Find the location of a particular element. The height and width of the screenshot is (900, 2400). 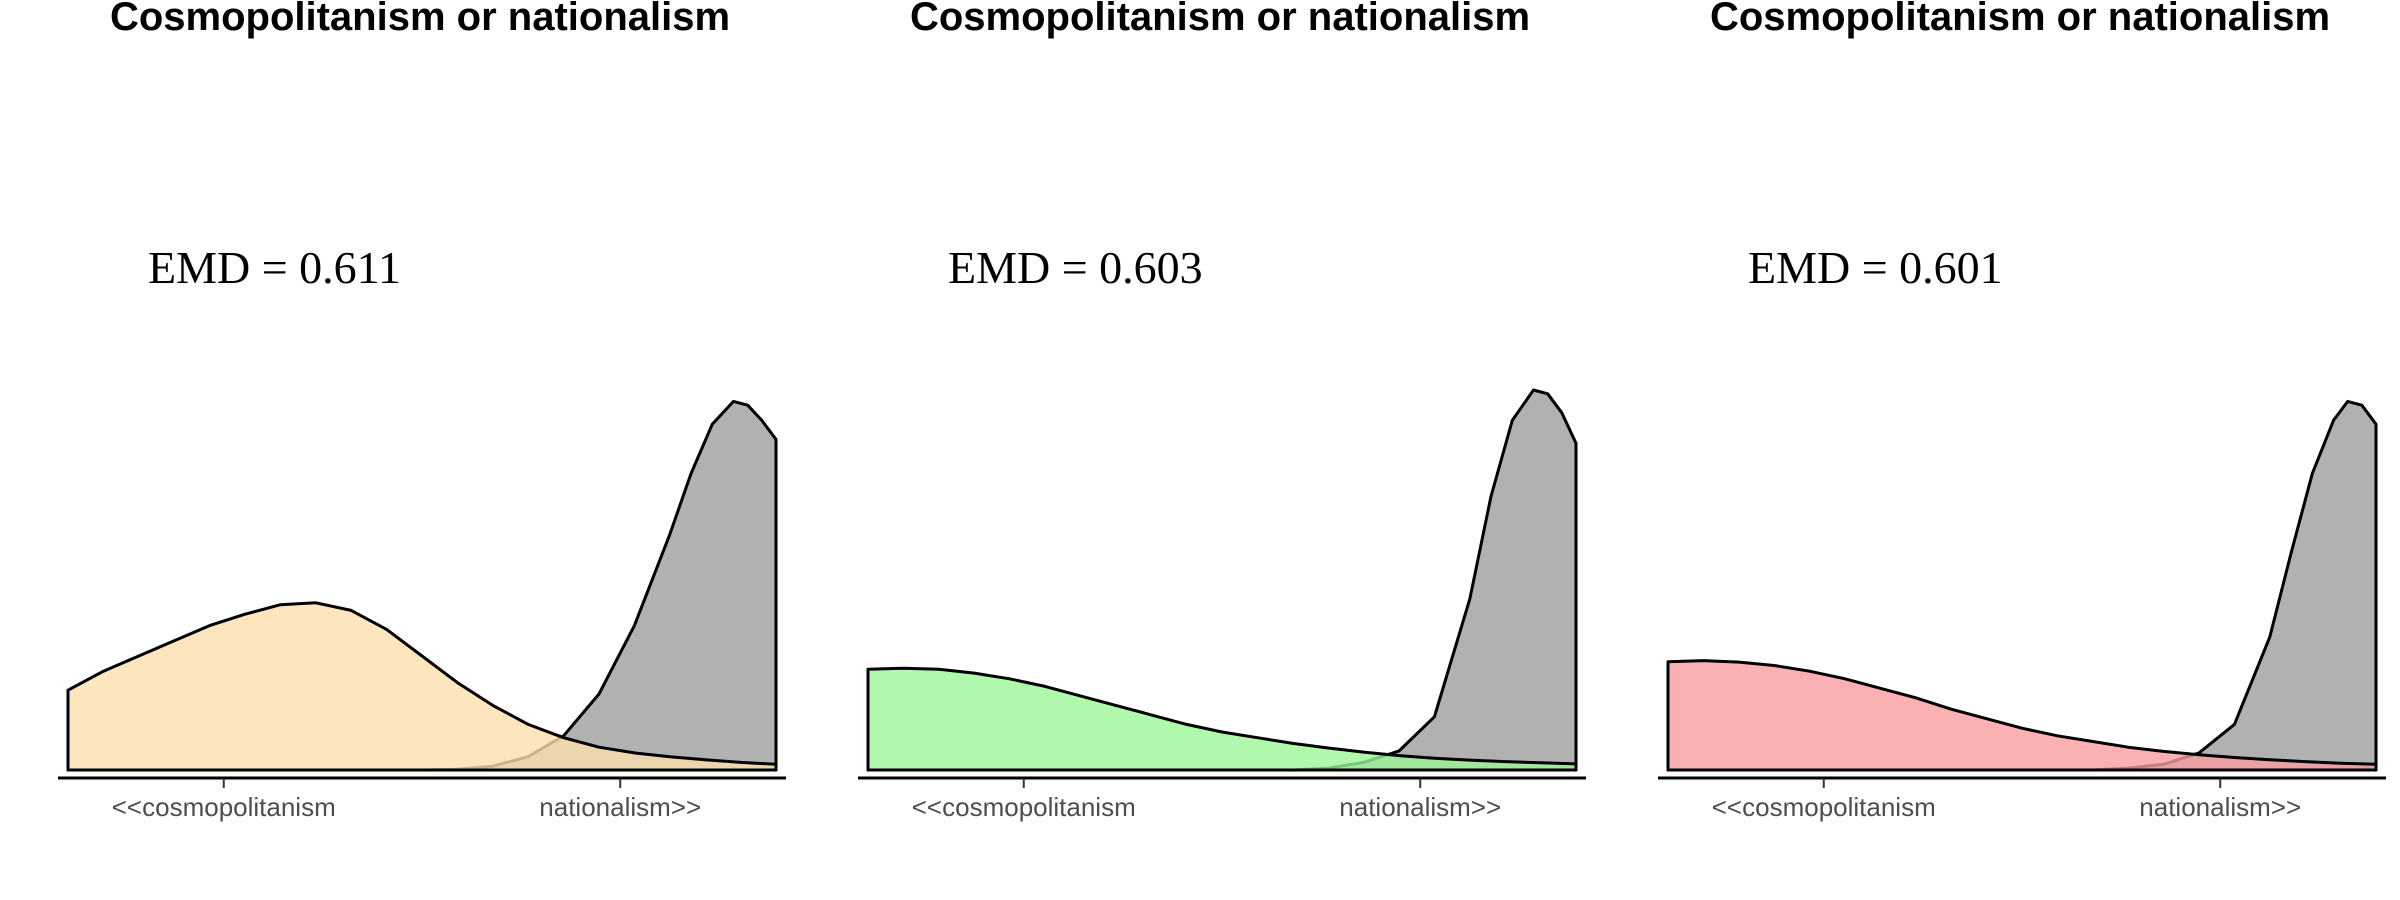

emd-annotation: EMD = 0.603 is located at coordinates (1075, 267).